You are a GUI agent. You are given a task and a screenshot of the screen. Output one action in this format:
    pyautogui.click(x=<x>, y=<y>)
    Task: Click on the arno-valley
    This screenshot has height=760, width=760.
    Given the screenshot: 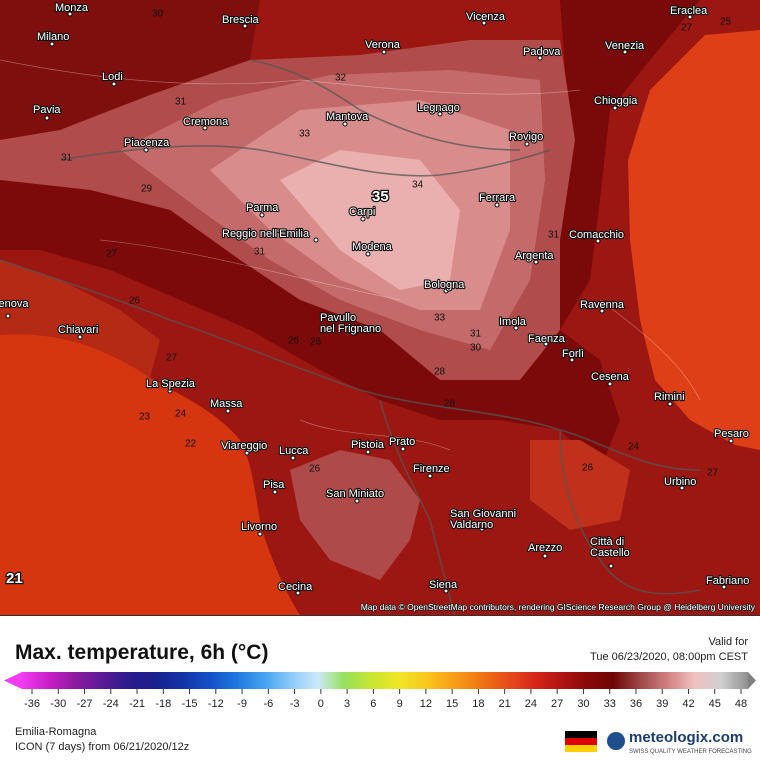 What is the action you would take?
    pyautogui.click(x=355, y=515)
    